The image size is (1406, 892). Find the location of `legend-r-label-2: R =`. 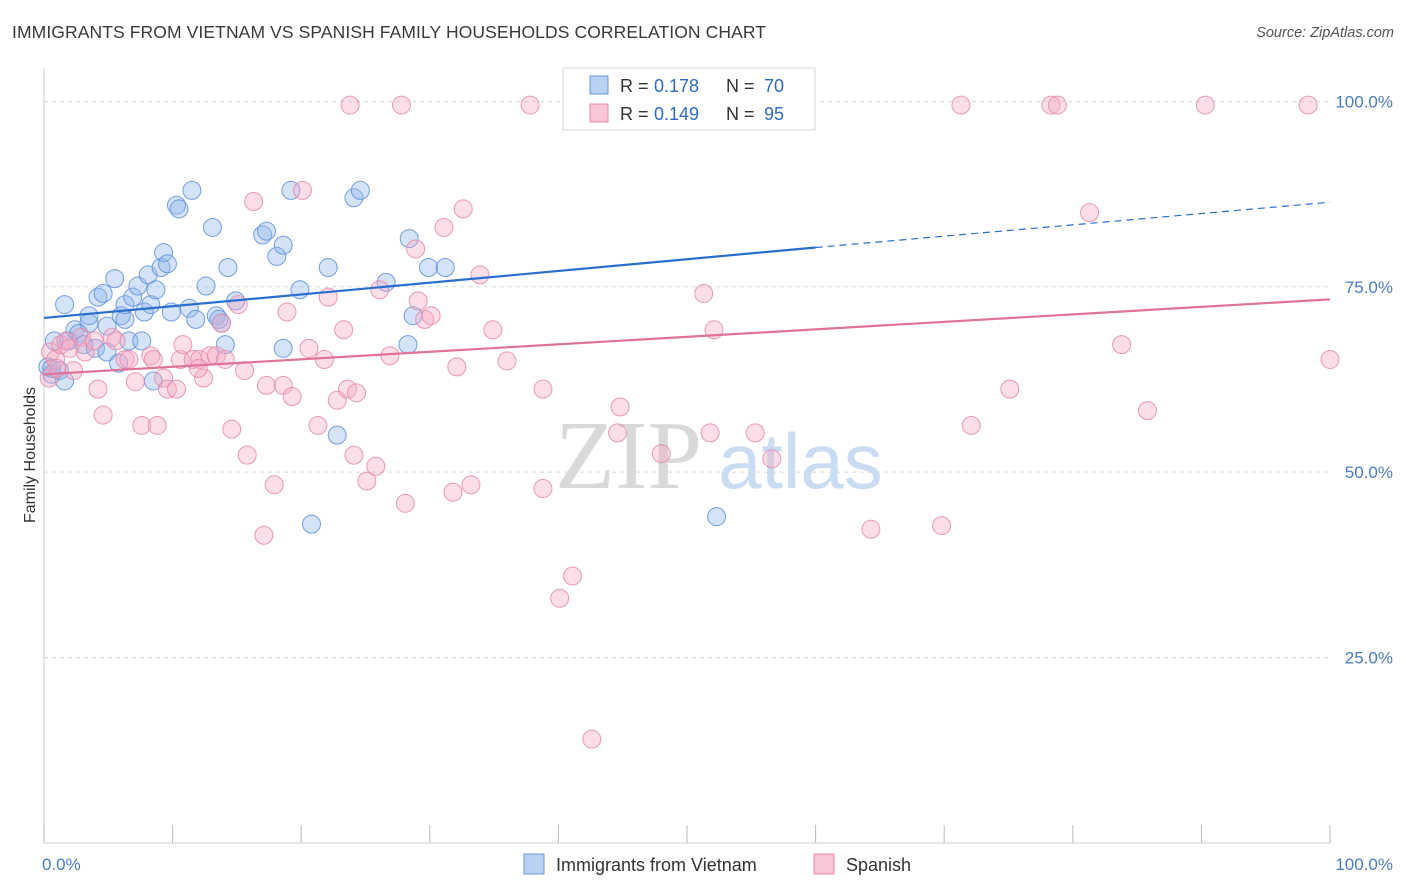

legend-r-label-2: R = is located at coordinates (634, 114).